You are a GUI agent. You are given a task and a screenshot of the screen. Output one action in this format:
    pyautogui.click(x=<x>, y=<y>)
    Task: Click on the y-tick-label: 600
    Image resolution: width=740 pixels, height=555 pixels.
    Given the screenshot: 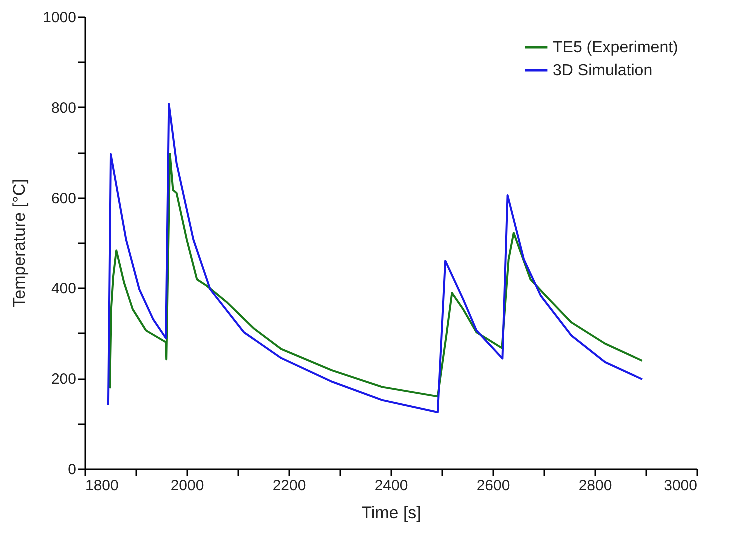 What is the action you would take?
    pyautogui.click(x=63, y=199)
    